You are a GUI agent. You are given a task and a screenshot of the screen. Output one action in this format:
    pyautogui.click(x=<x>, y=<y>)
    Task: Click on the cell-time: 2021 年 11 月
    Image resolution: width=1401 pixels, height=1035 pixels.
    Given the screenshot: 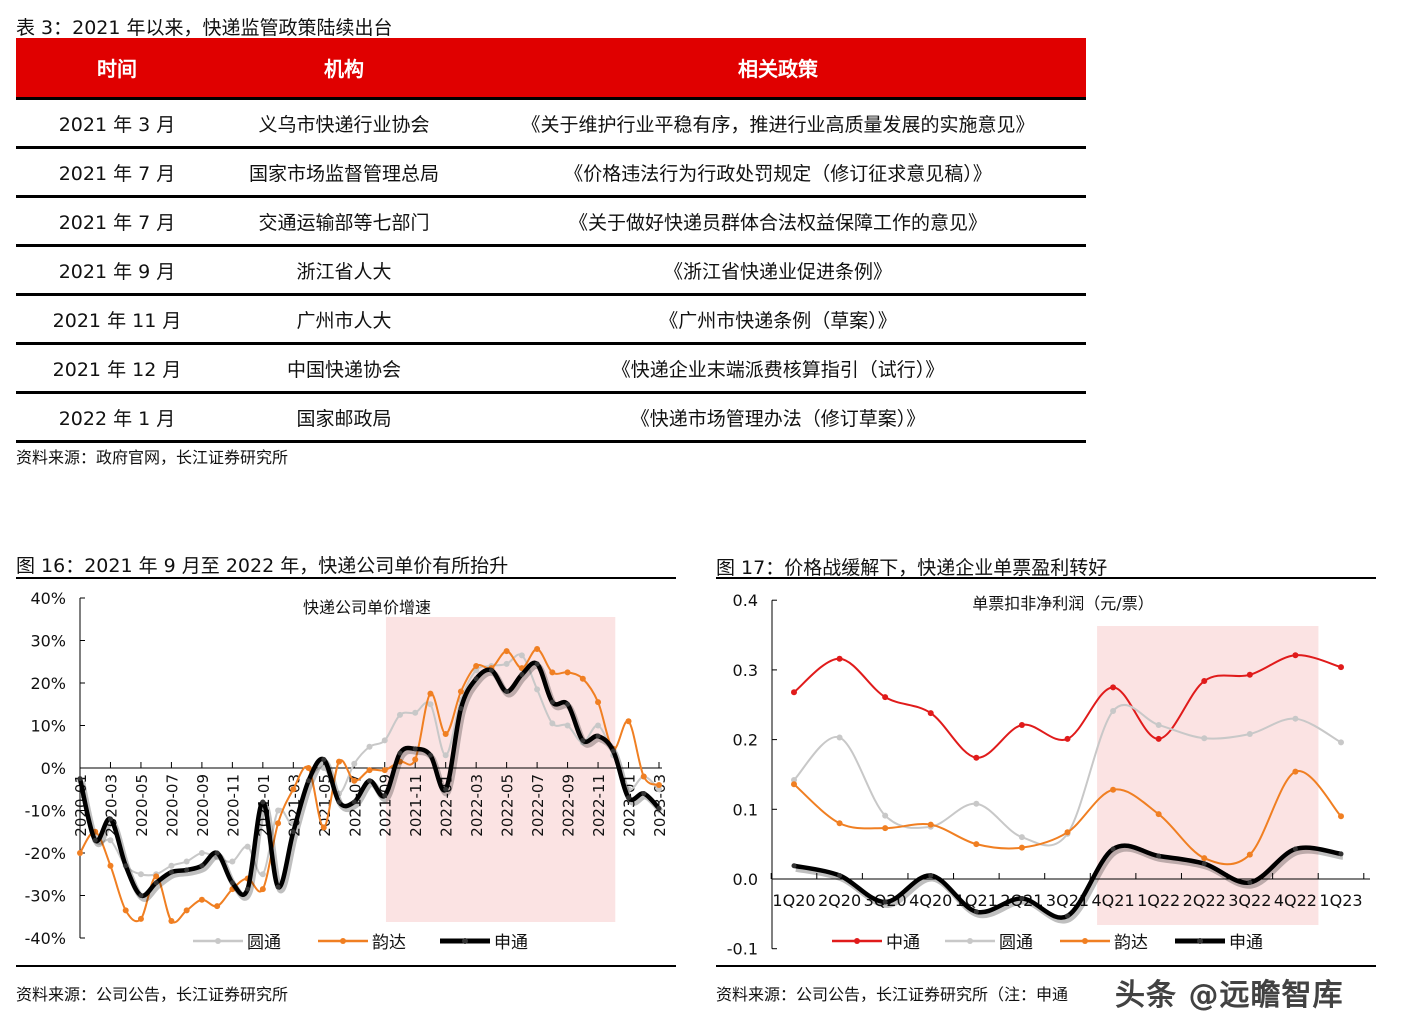 What is the action you would take?
    pyautogui.click(x=117, y=319)
    